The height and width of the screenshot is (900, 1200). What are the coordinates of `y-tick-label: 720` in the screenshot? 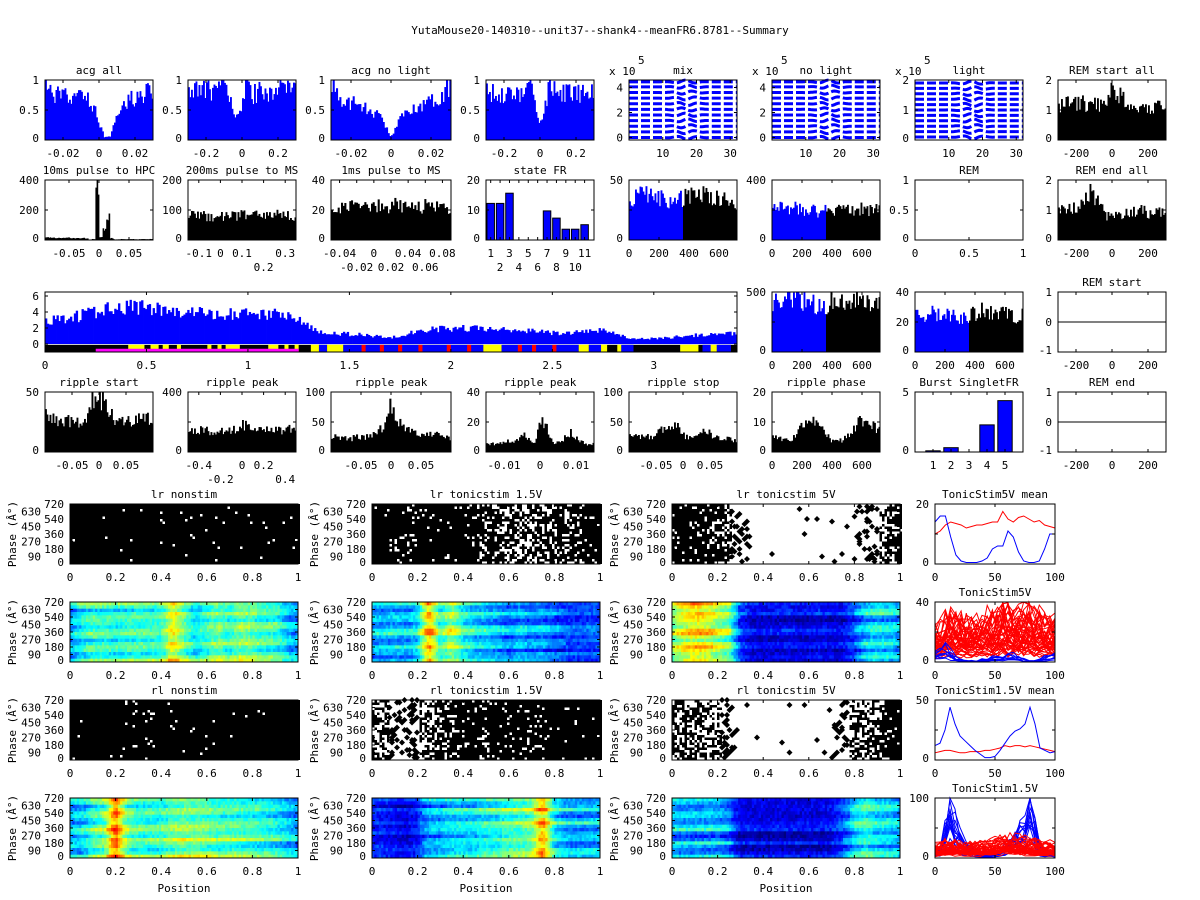 It's located at (54, 504).